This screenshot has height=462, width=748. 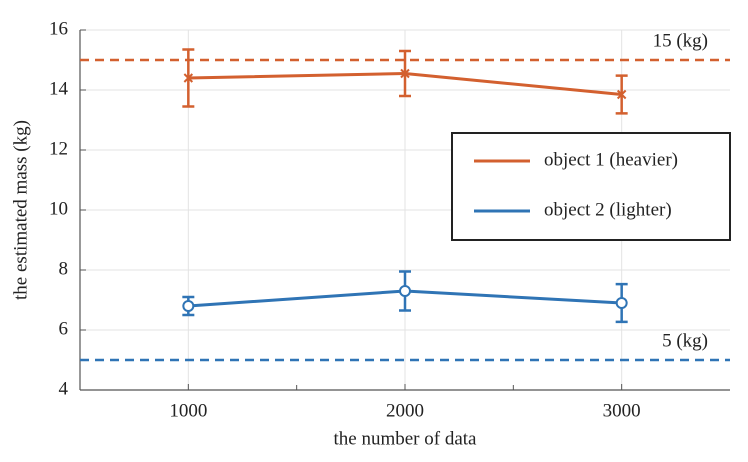 I want to click on legend-box, so click(x=591, y=186).